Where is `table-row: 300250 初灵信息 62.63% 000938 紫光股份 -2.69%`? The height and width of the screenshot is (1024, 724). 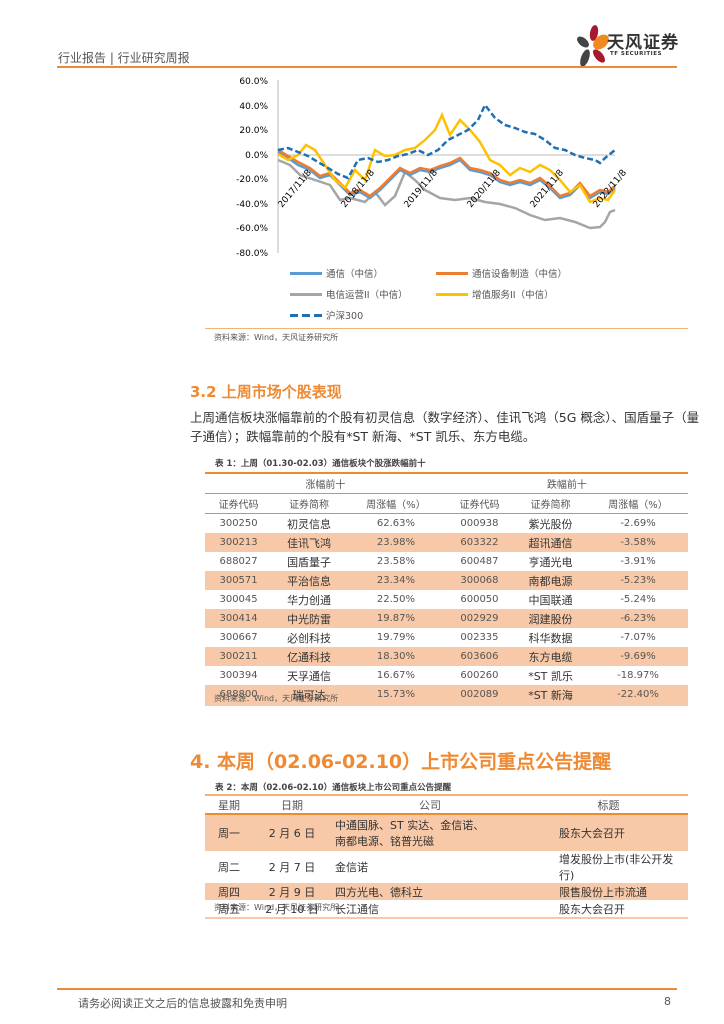
table-row: 300250 初灵信息 62.63% 000938 紫光股份 -2.69% is located at coordinates (437, 524).